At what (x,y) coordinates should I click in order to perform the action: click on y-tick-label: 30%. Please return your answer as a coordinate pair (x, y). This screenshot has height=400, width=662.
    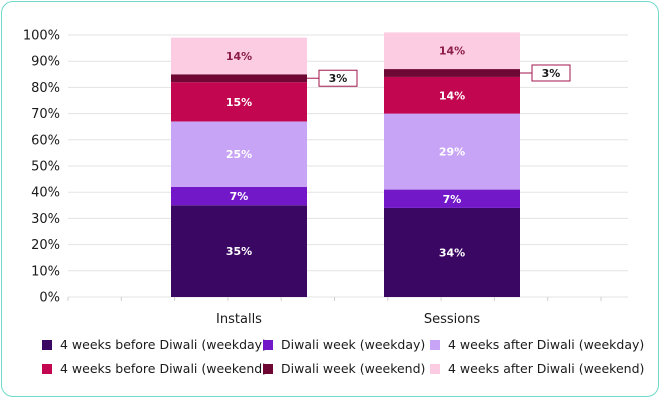
    Looking at the image, I should click on (45, 219).